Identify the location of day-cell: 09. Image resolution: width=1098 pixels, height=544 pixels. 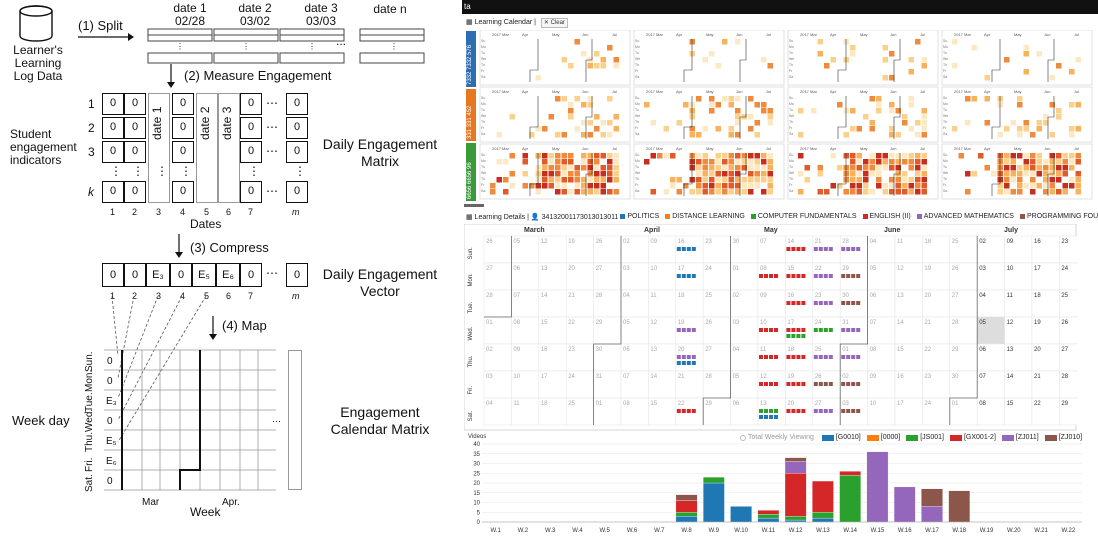
(1018, 249).